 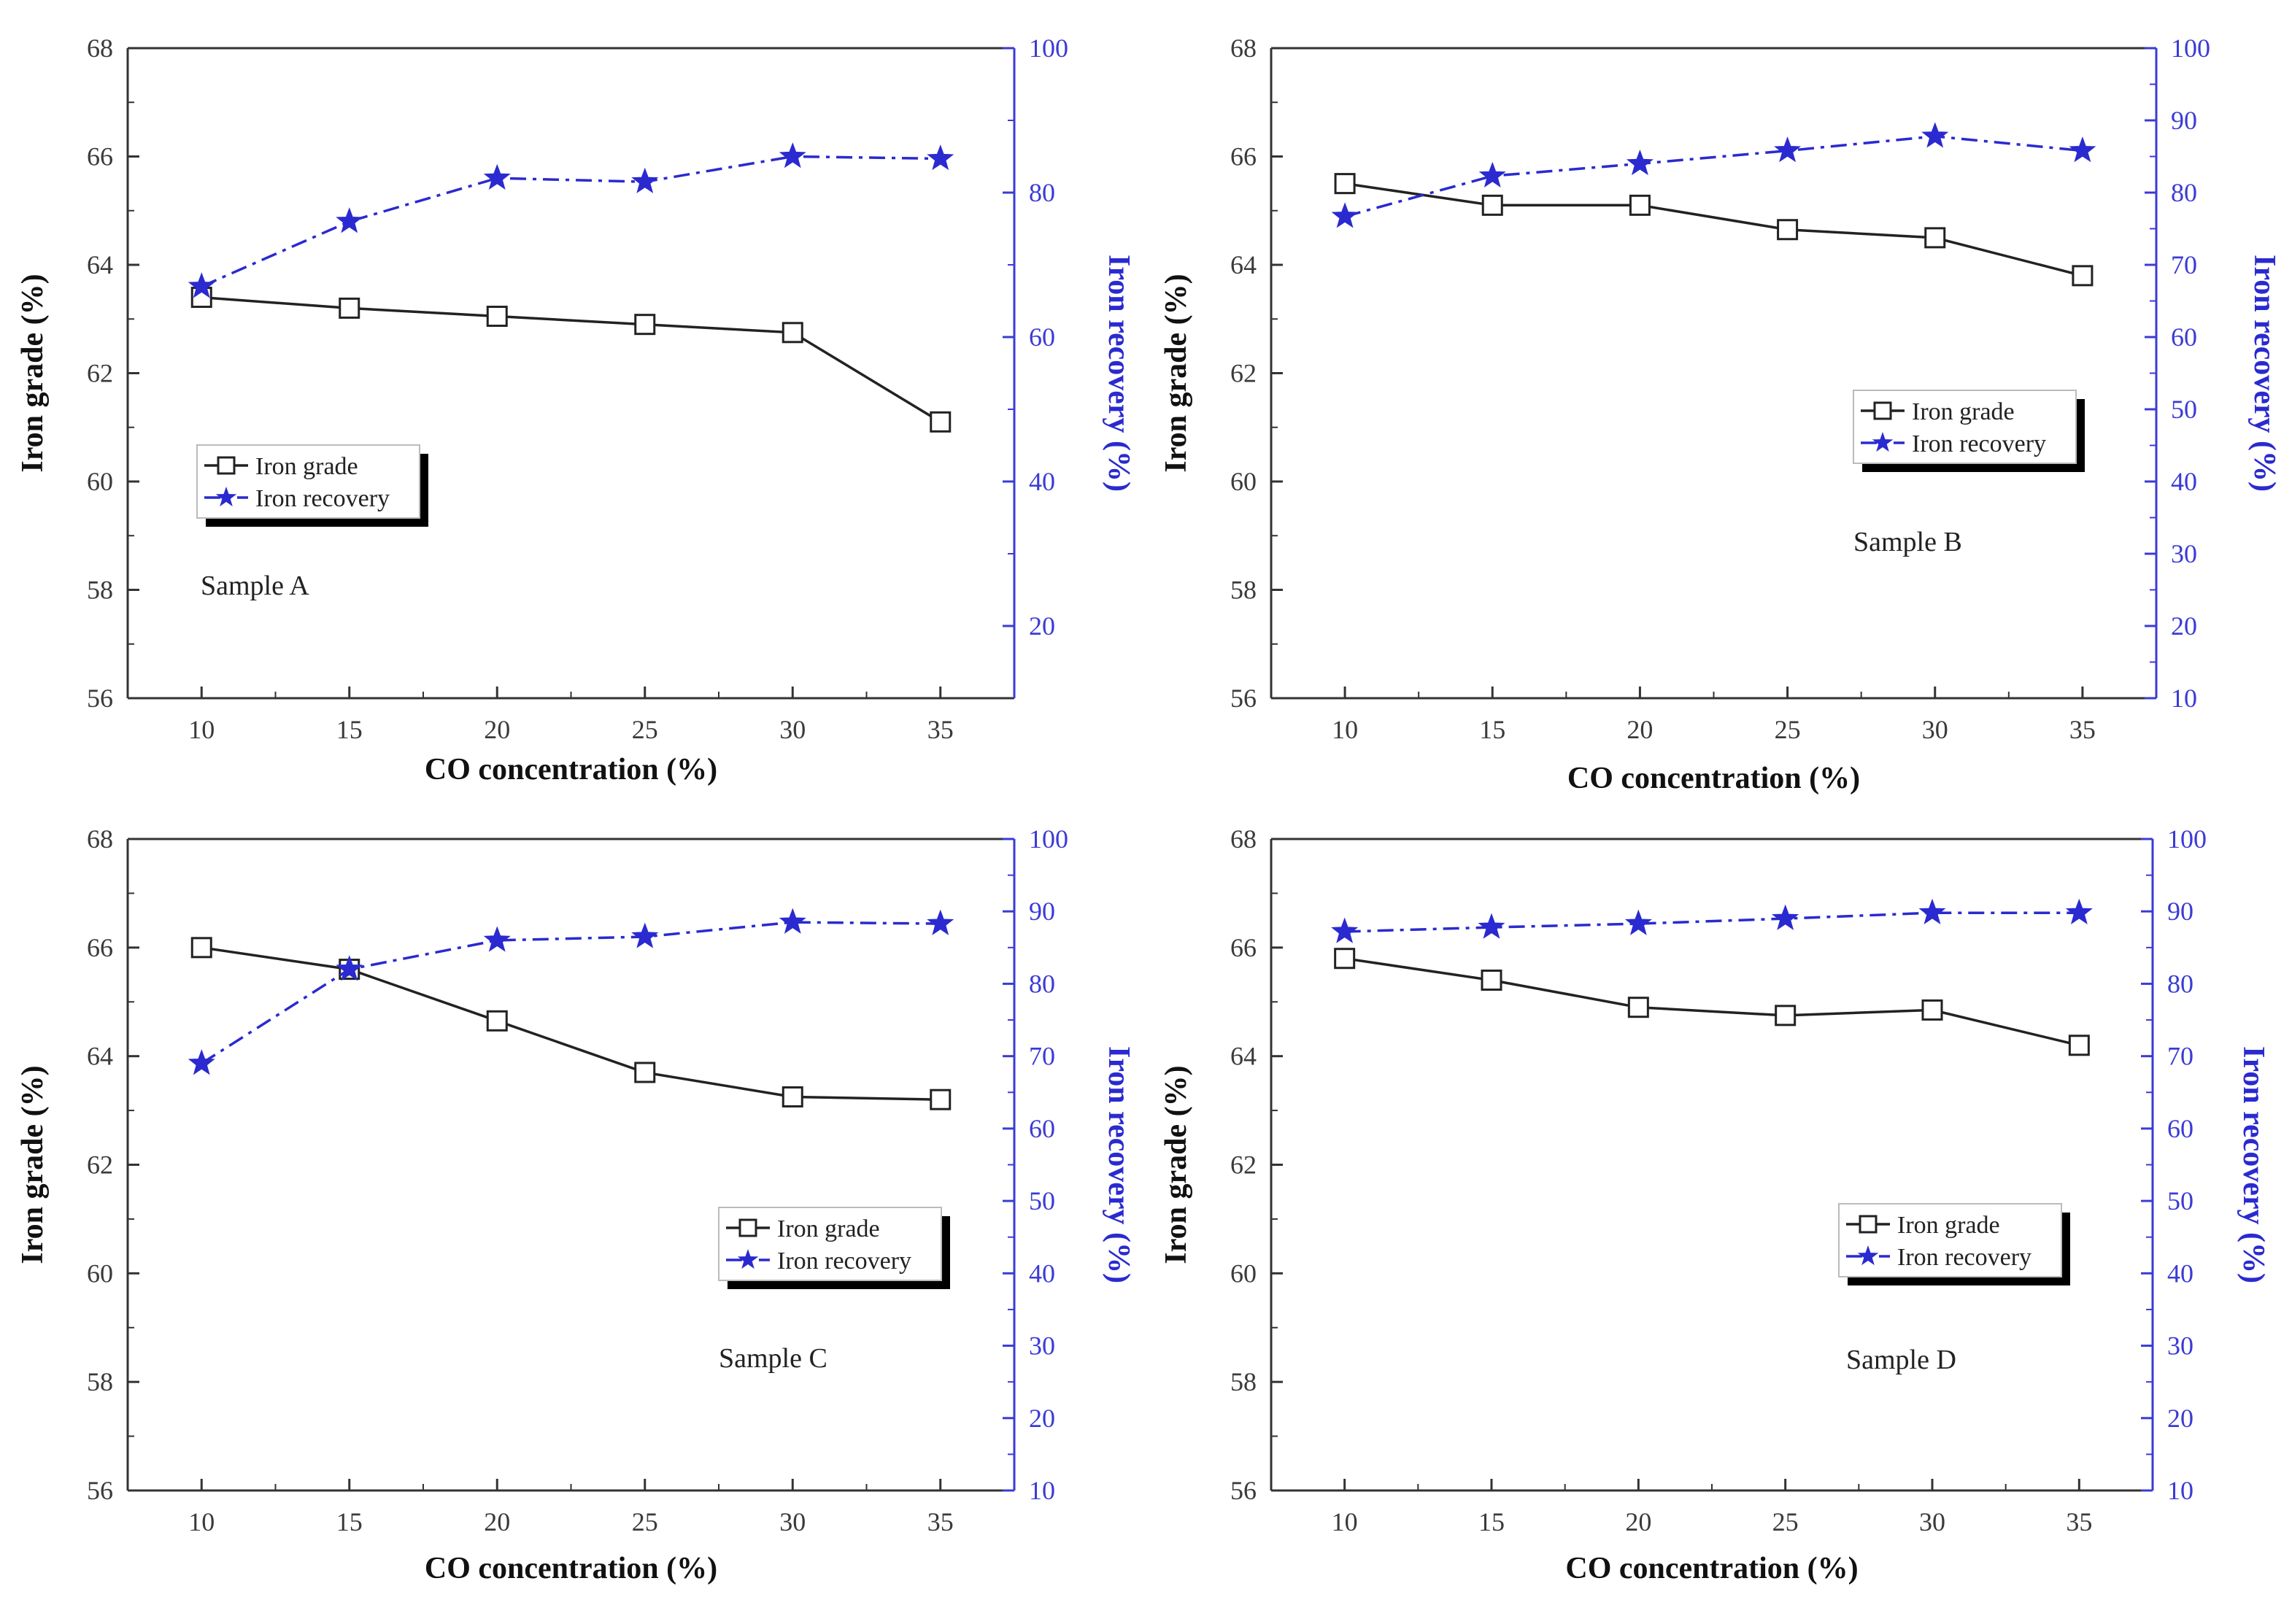 What do you see at coordinates (2184, 481) in the screenshot?
I see `y2-tick-label: 40` at bounding box center [2184, 481].